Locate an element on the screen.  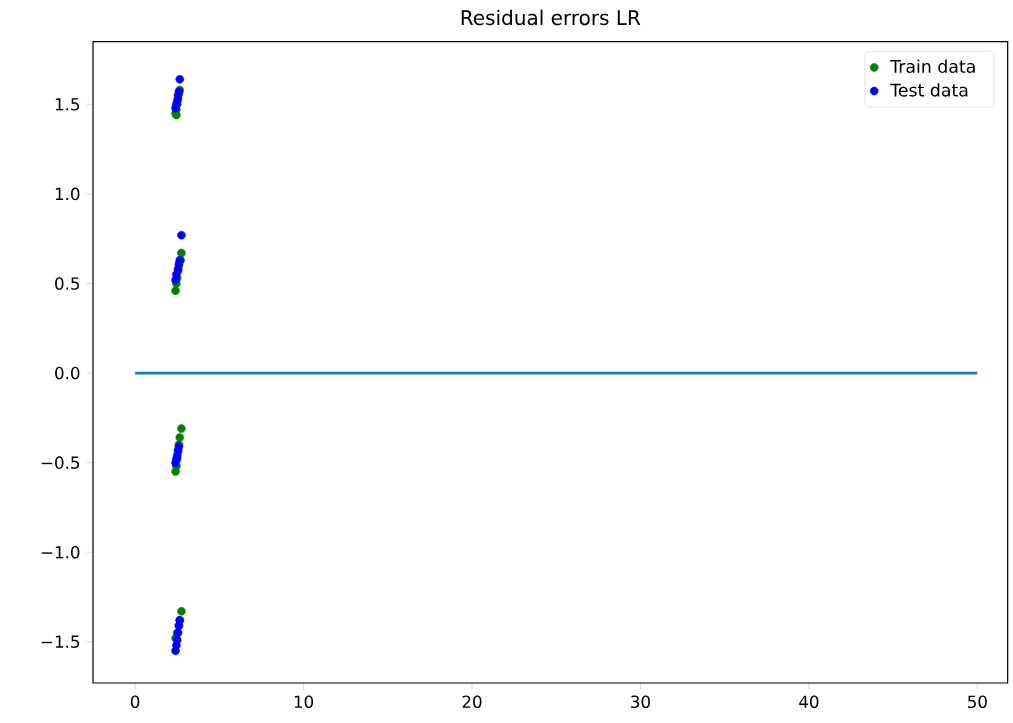
legend-label: Train data is located at coordinates (932, 66).